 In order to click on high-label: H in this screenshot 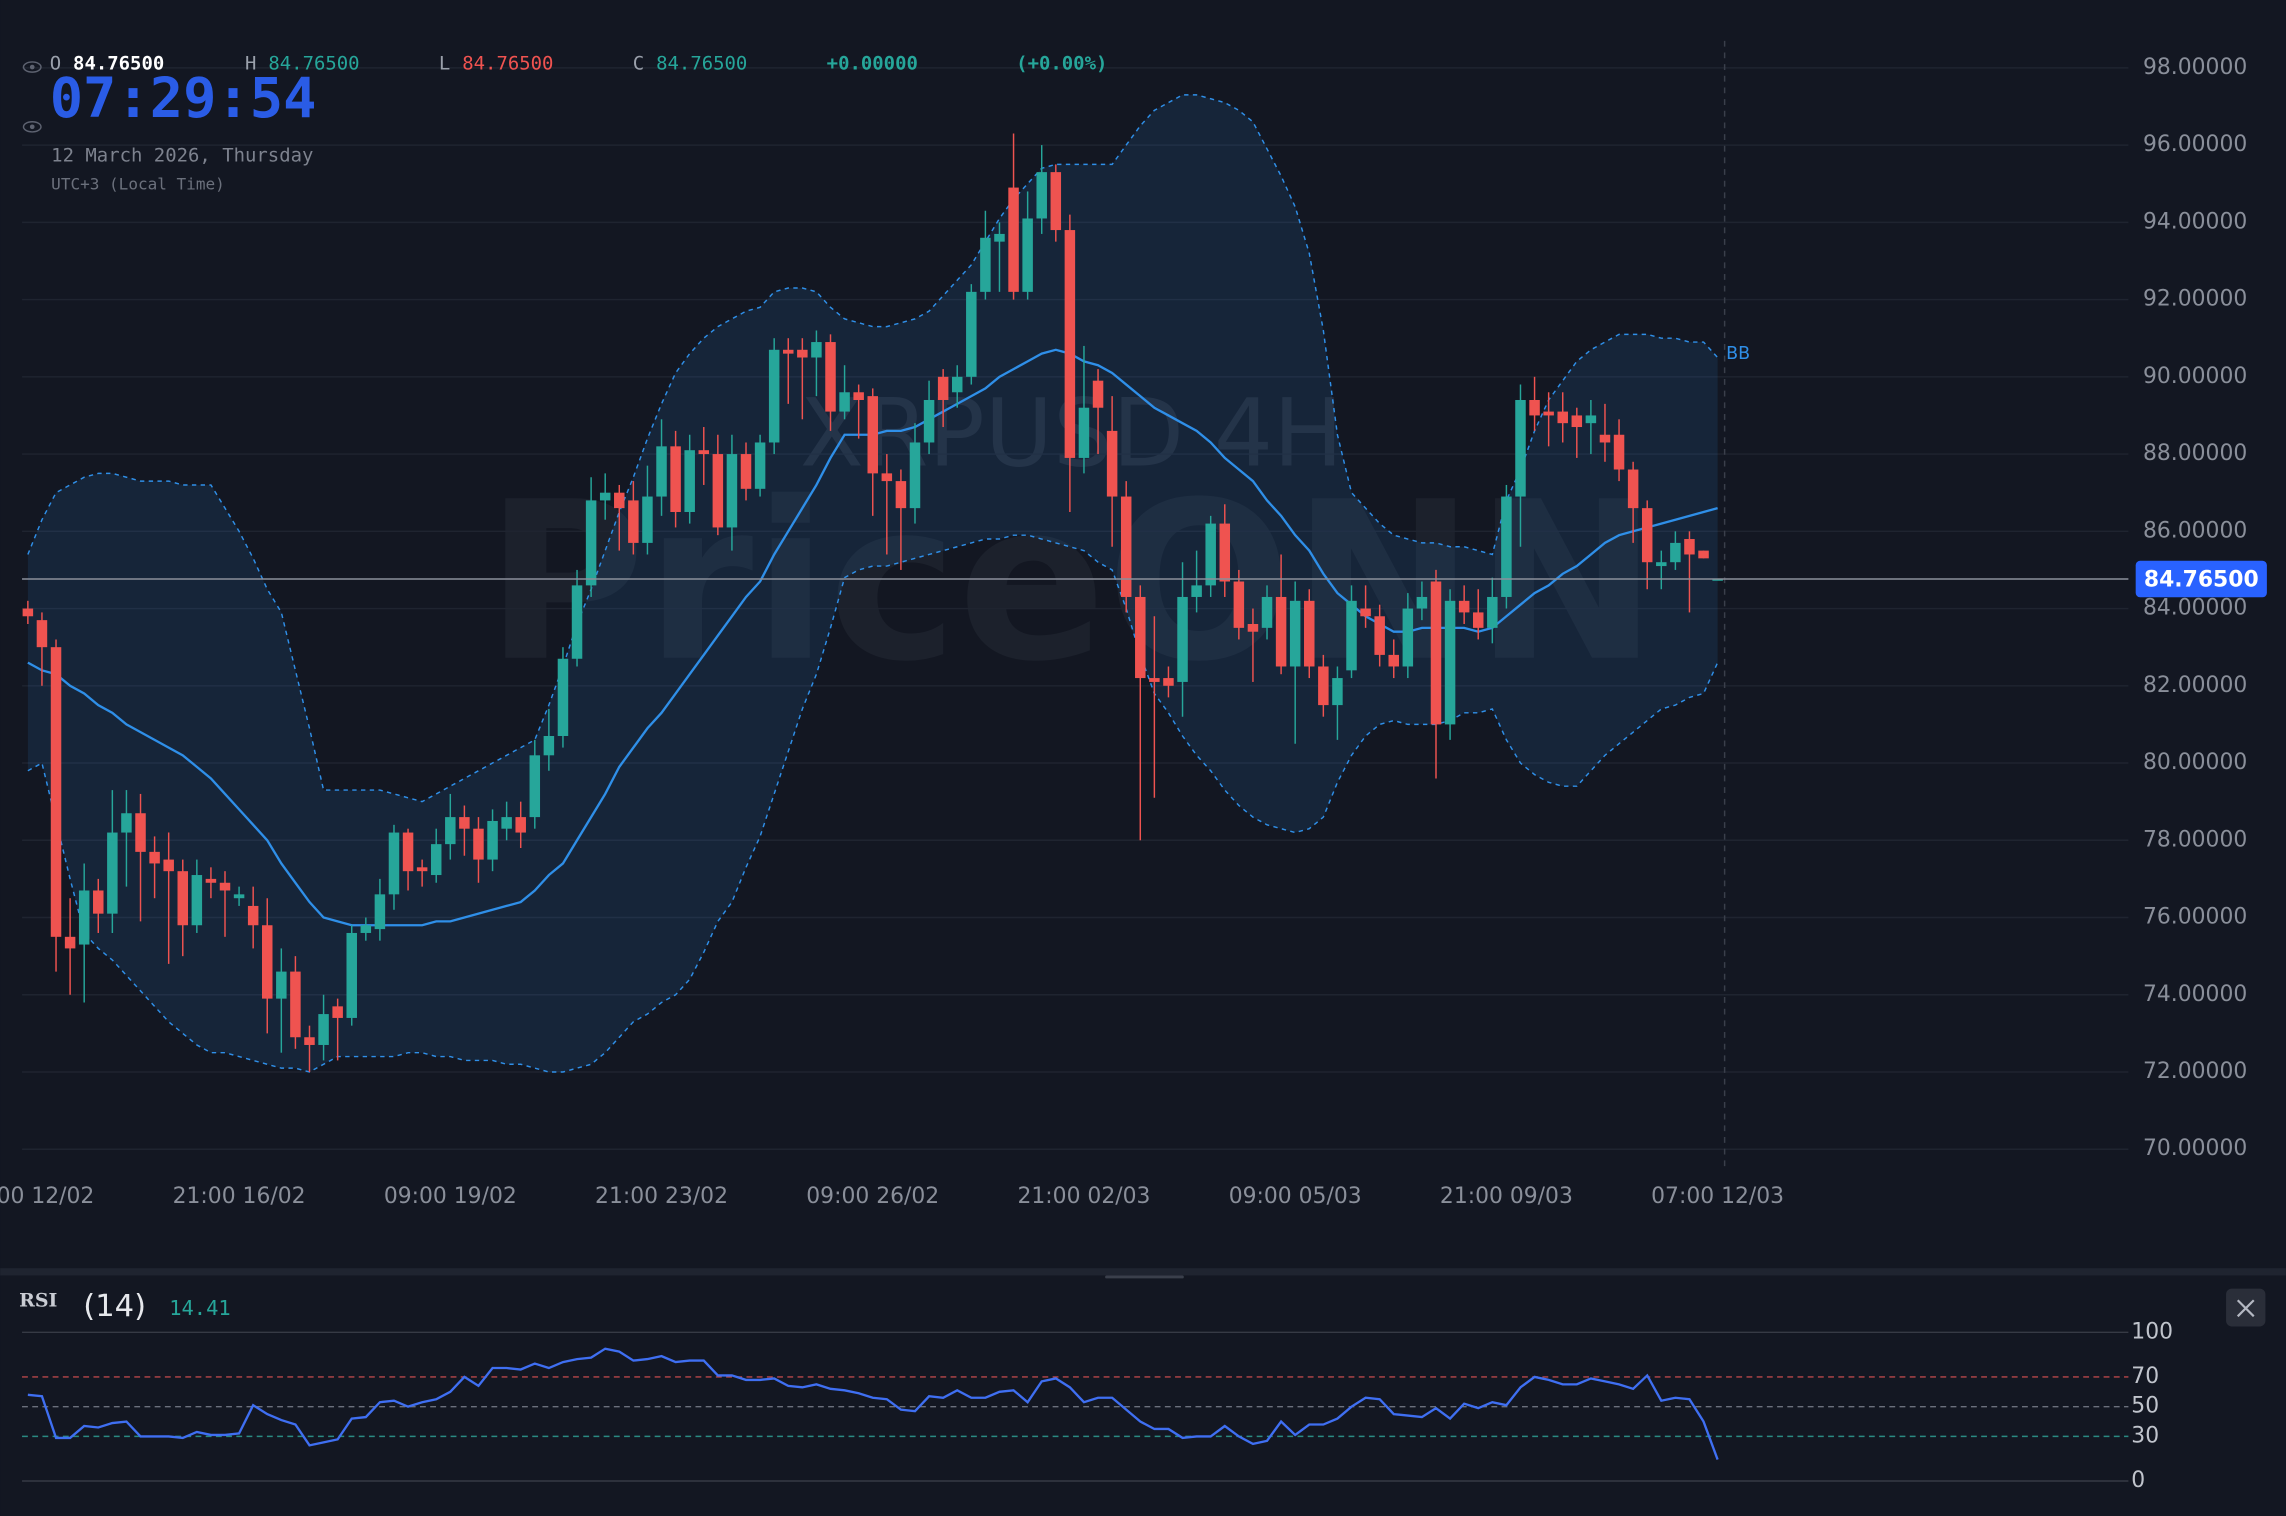, I will do `click(250, 64)`.